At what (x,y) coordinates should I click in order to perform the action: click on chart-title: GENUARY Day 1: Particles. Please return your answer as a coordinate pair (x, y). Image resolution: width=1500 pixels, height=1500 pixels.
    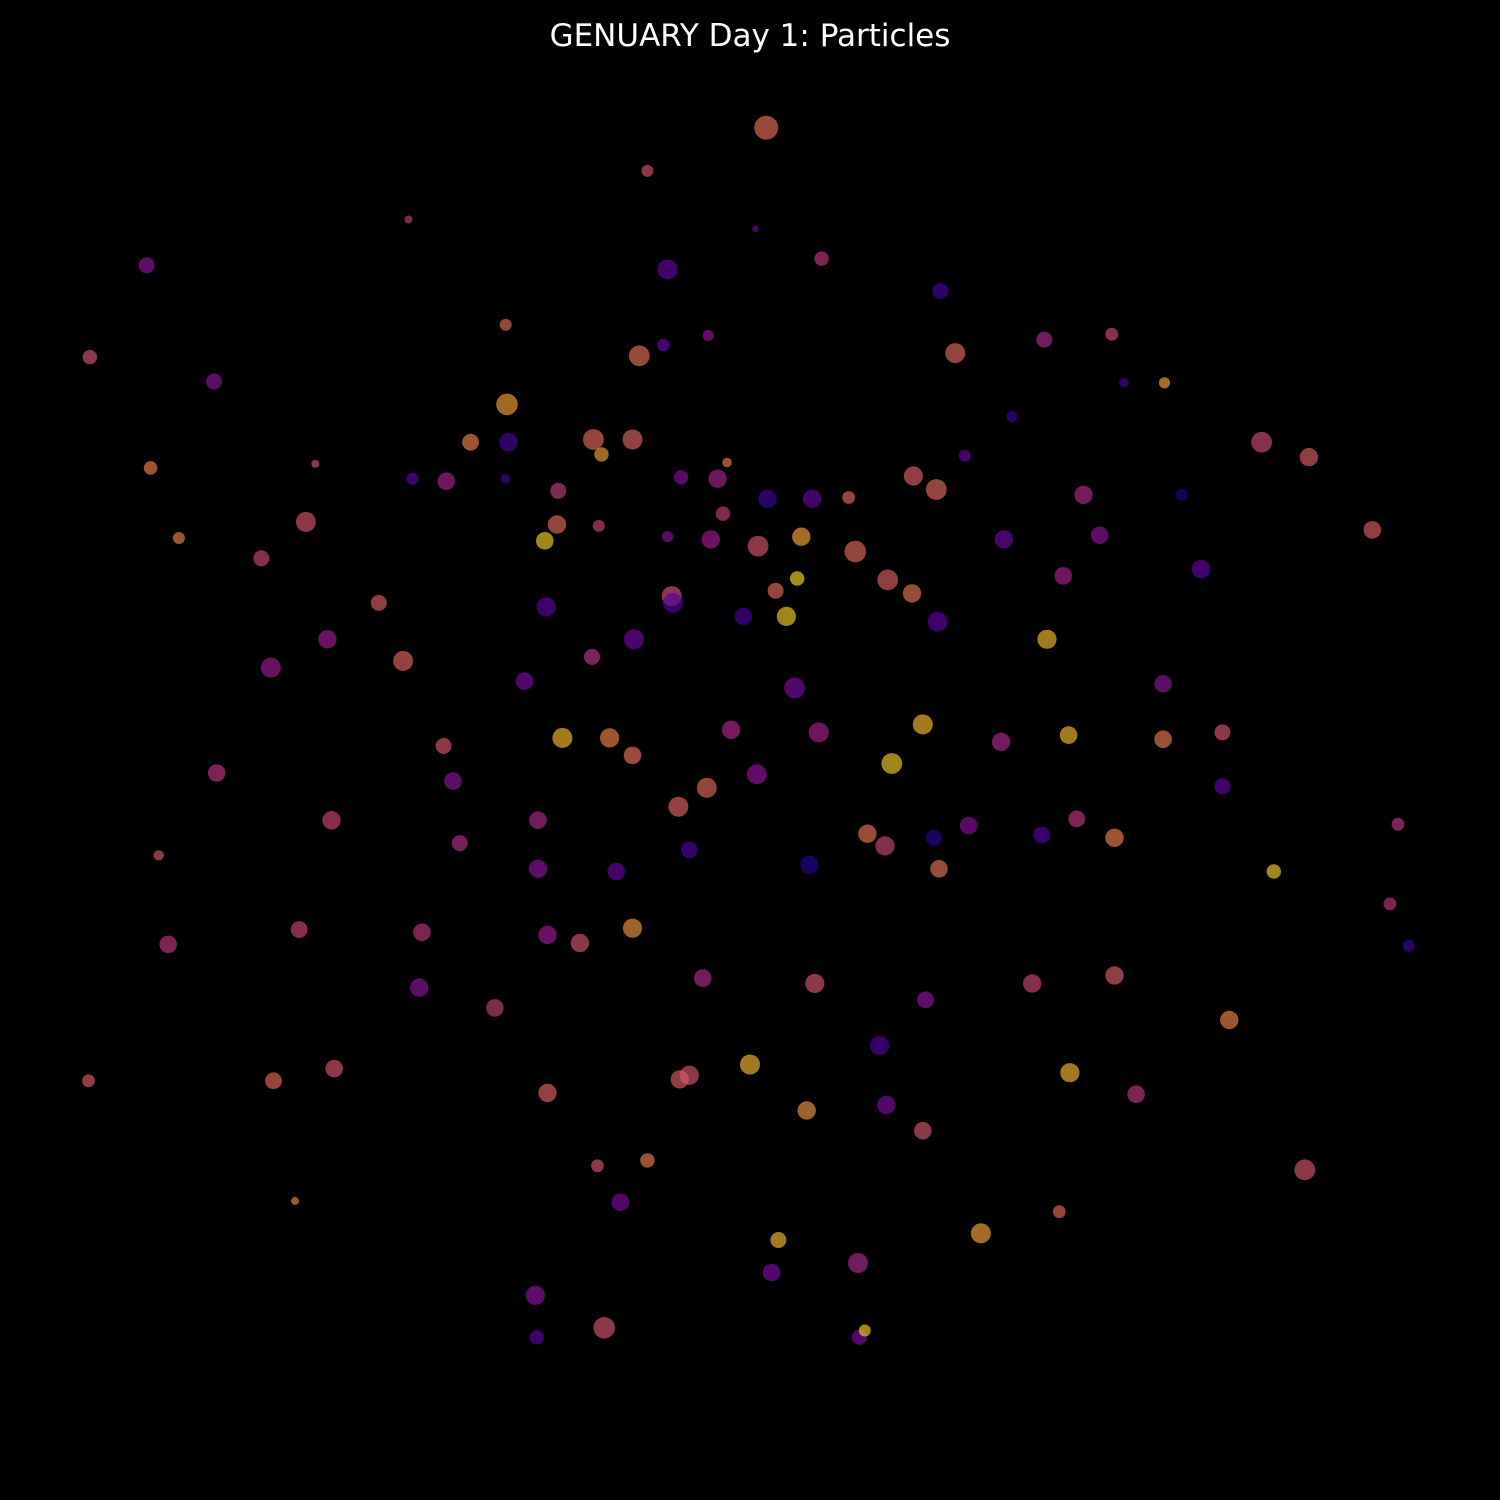
    Looking at the image, I should click on (750, 36).